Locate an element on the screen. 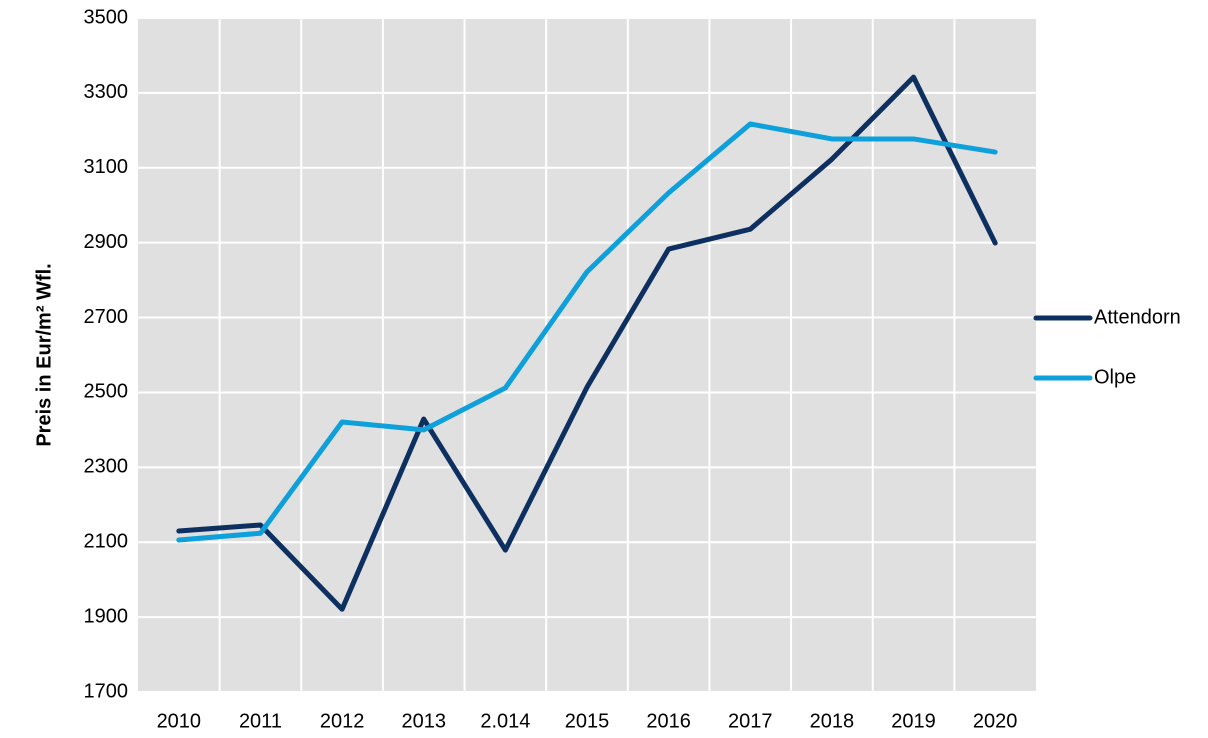 The height and width of the screenshot is (738, 1208). y-tick-label: 2900 is located at coordinates (106, 242).